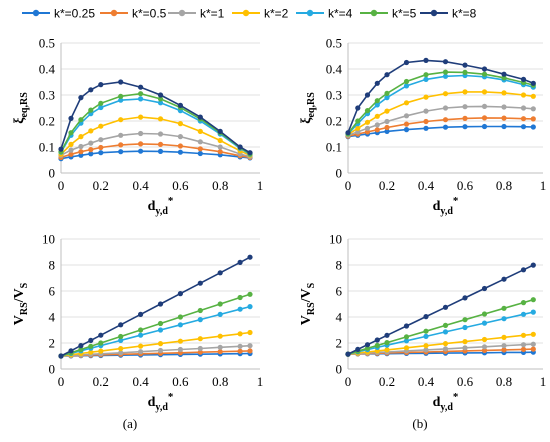 This screenshot has width=550, height=442. What do you see at coordinates (308, 108) in the screenshot?
I see `y-axis-label: ξeq,RS` at bounding box center [308, 108].